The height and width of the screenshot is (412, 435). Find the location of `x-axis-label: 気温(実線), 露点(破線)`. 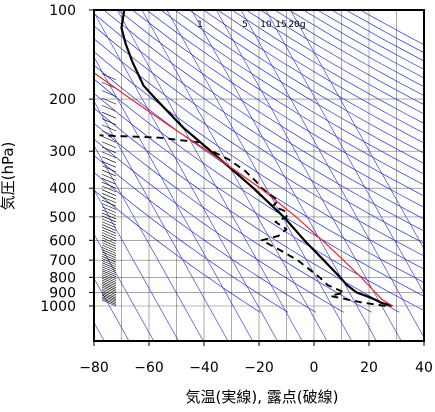

x-axis-label: 気温(実線), 露点(破線) is located at coordinates (262, 397).